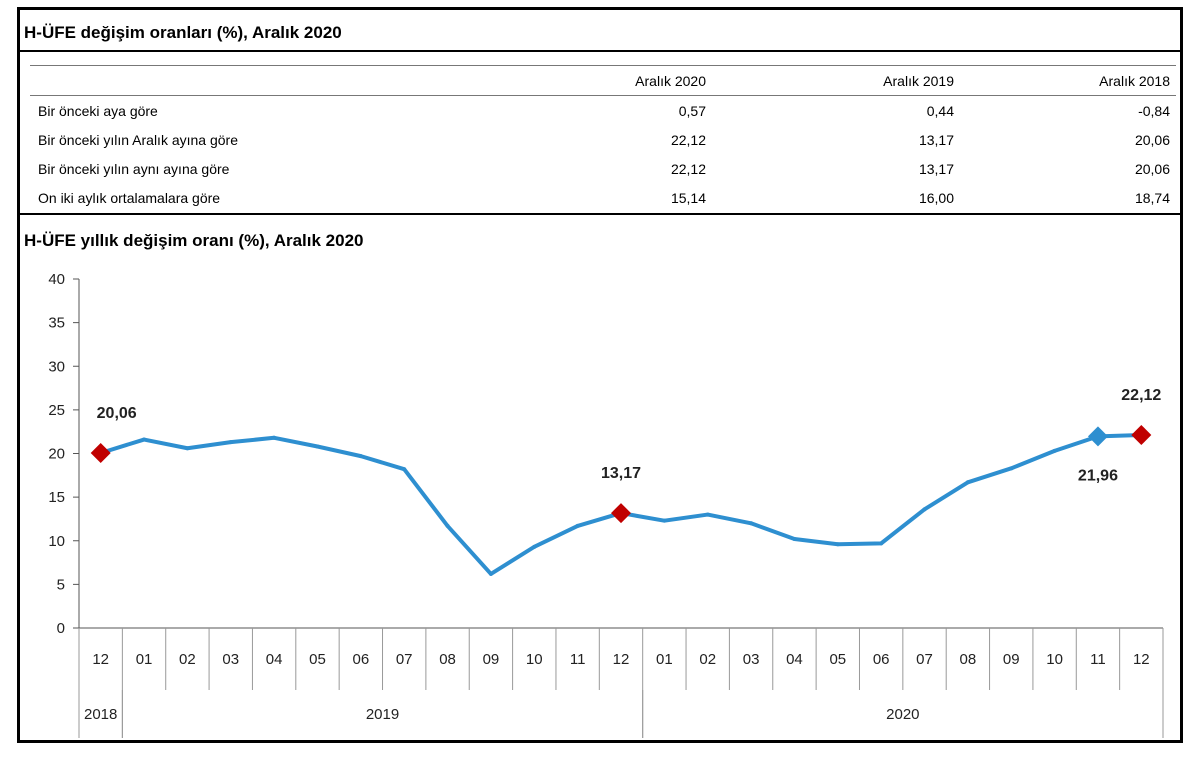  Describe the element at coordinates (1098, 475) in the screenshot. I see `data-label: 21,96` at that location.